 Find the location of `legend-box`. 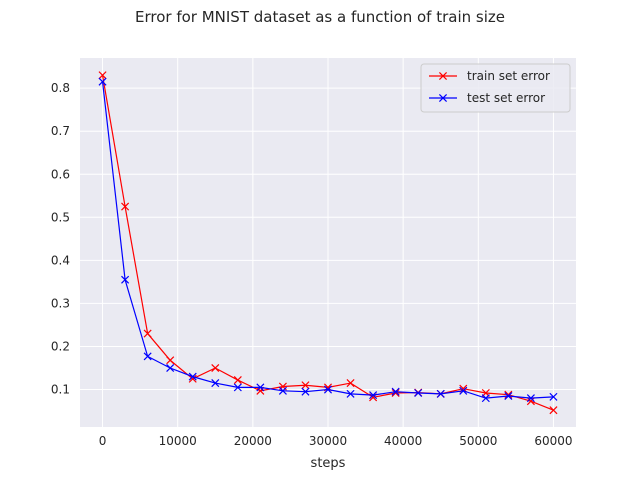

legend-box is located at coordinates (495, 88).